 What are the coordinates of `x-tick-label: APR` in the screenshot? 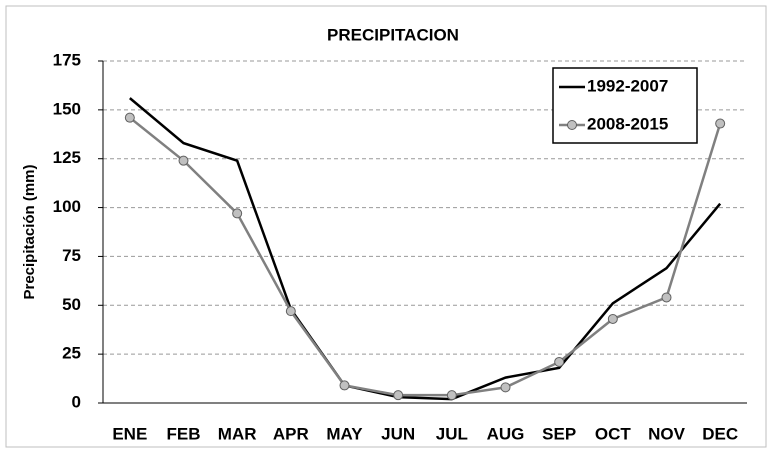 It's located at (291, 433).